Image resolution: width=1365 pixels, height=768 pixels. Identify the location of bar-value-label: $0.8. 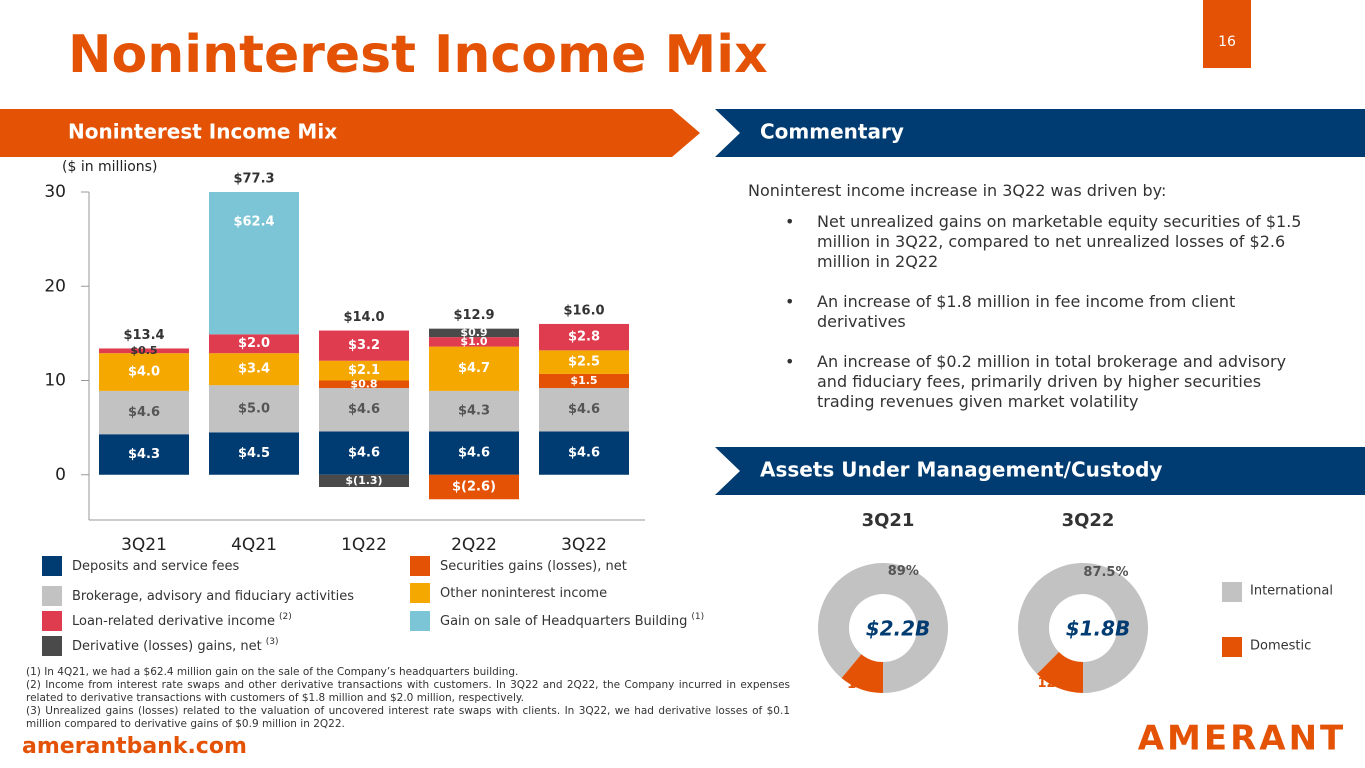
(363, 383).